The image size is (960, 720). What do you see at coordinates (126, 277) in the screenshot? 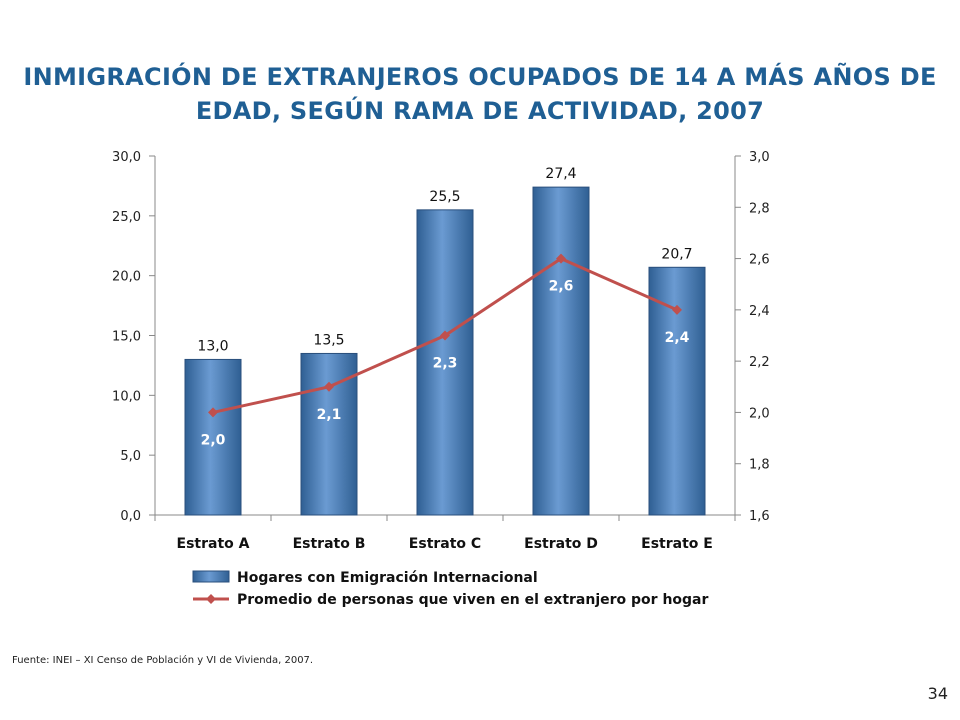
I see `left-tick-label: 20,0` at bounding box center [126, 277].